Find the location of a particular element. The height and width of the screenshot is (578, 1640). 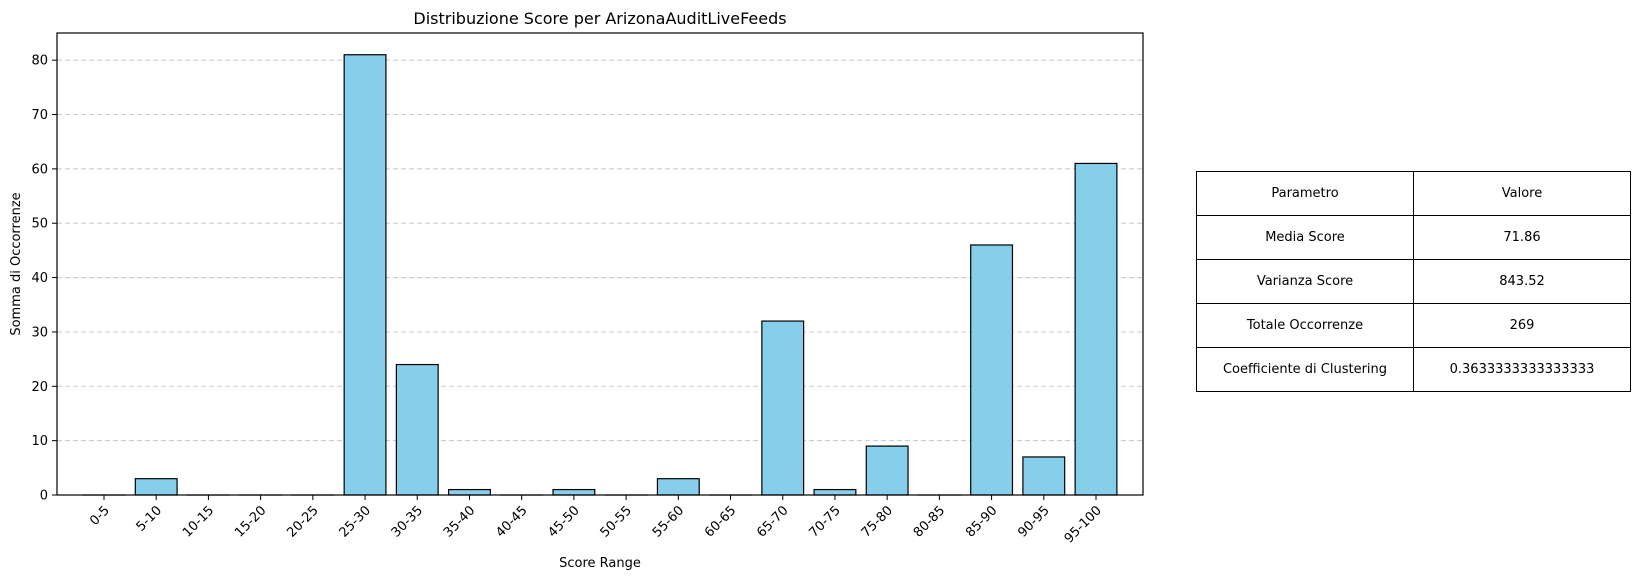

x-axis-label: Score Range is located at coordinates (600, 563).